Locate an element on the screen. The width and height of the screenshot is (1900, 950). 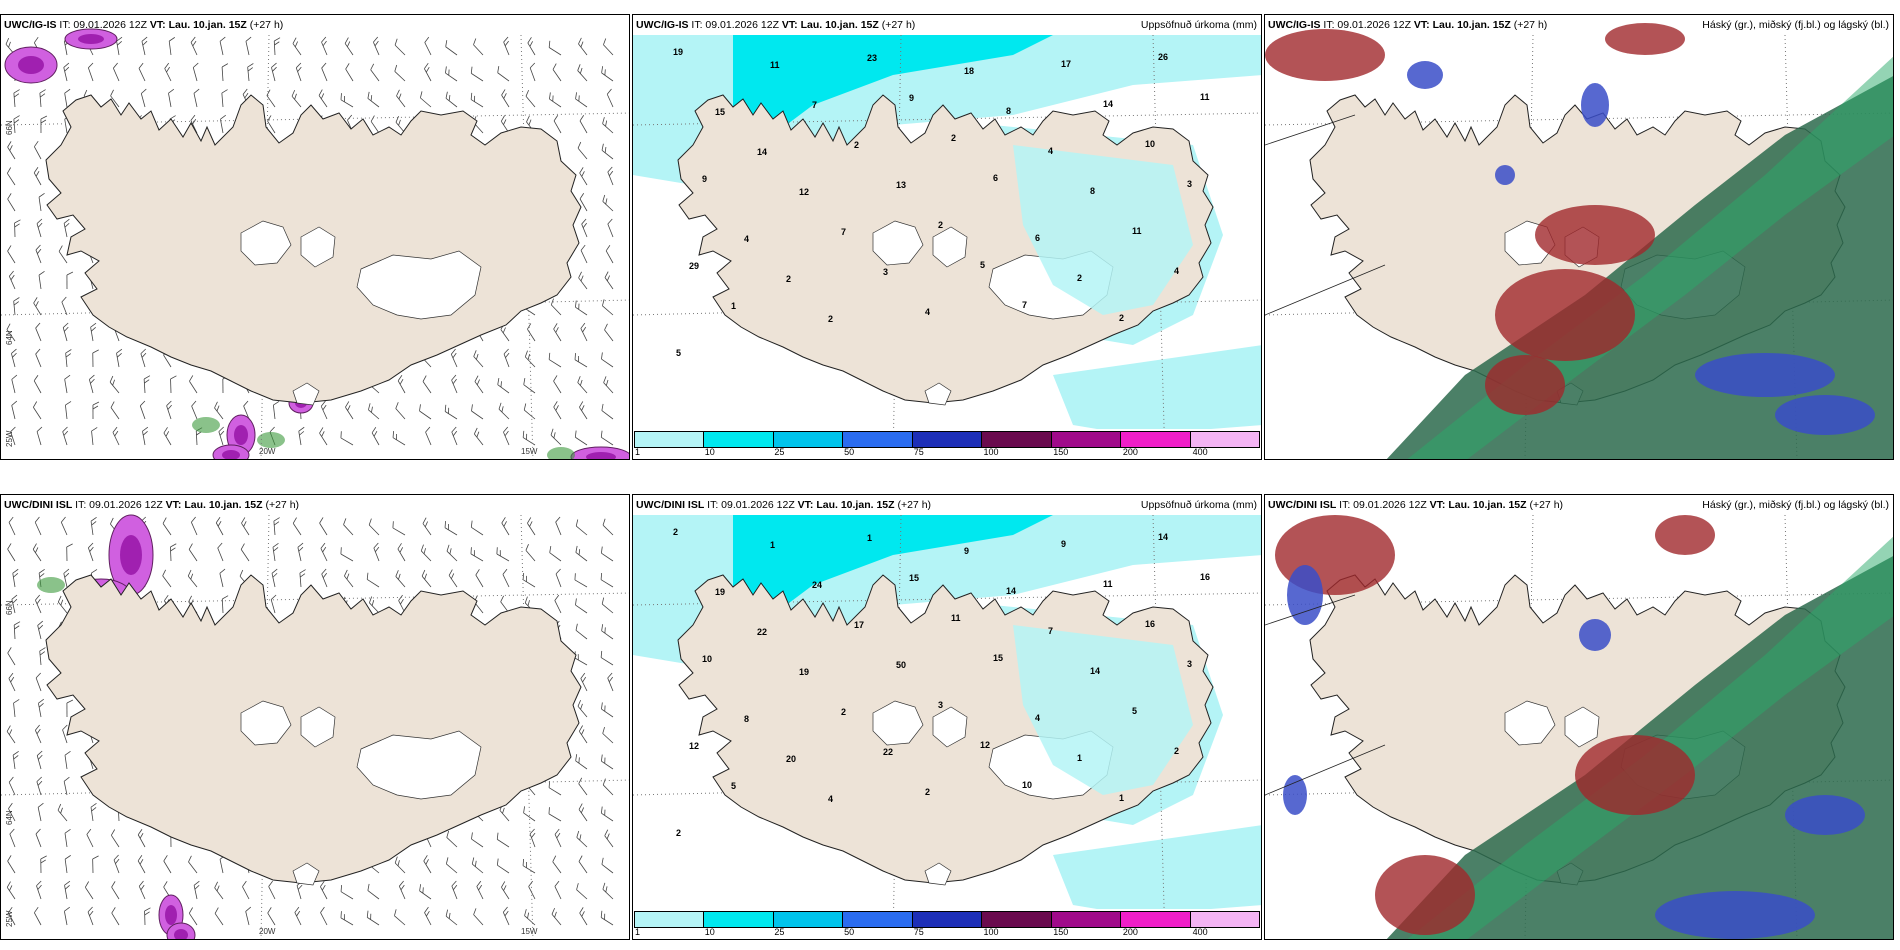
precip-field-heavy is located at coordinates (893, 85).